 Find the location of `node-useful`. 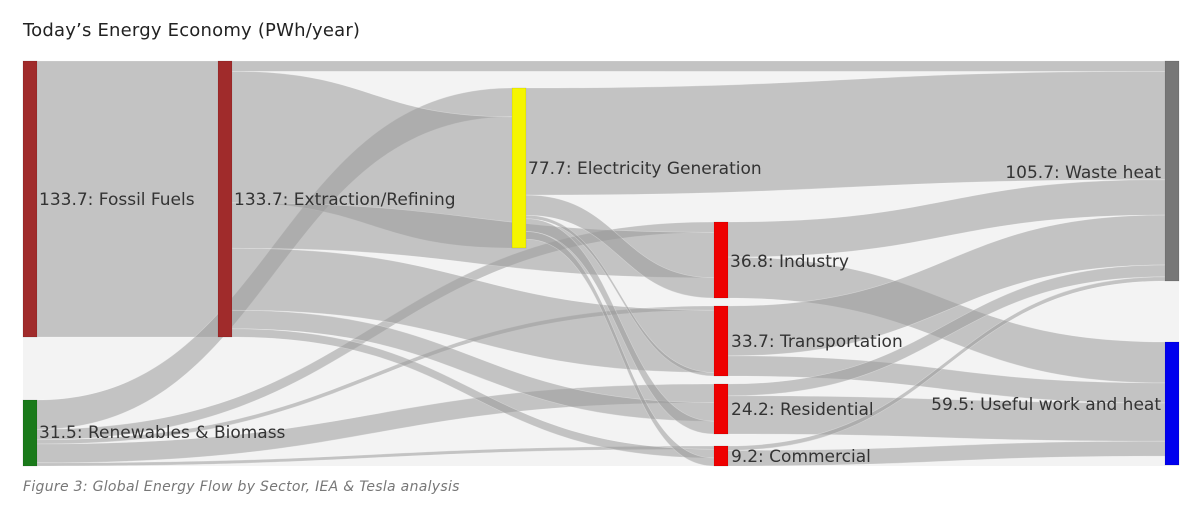

node-useful is located at coordinates (1172, 403).